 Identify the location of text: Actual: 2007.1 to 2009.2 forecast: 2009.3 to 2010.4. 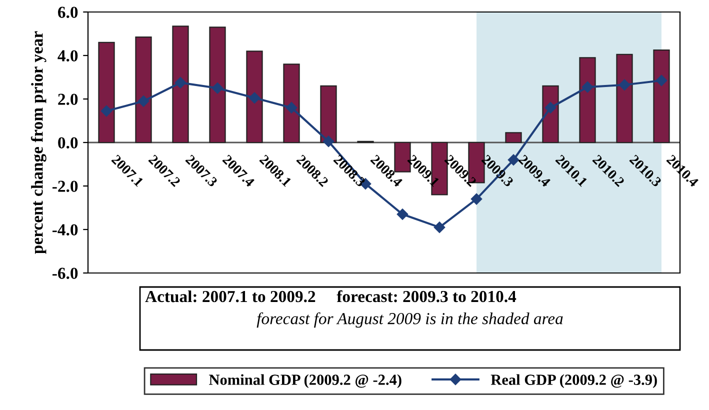
(330, 296).